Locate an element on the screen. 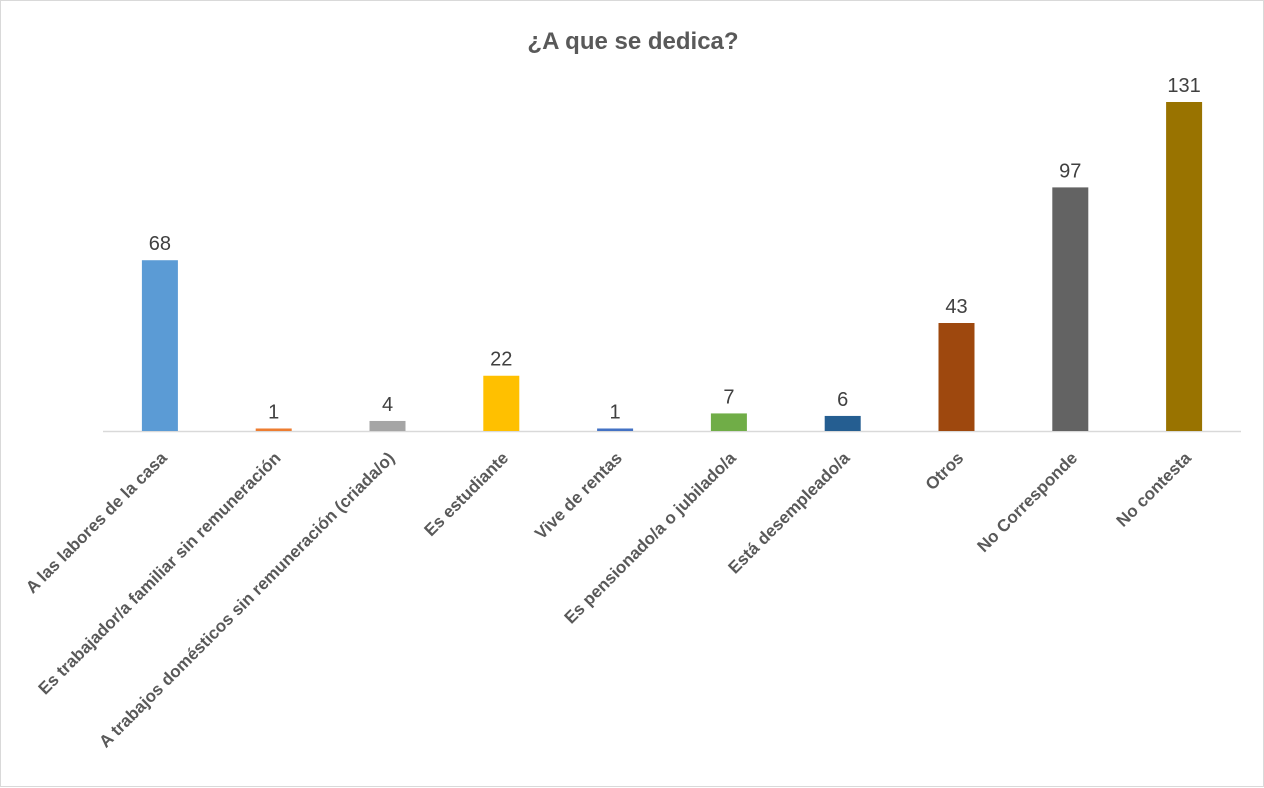 This screenshot has height=788, width=1264. chart-title: ¿A que se dedica? is located at coordinates (632, 41).